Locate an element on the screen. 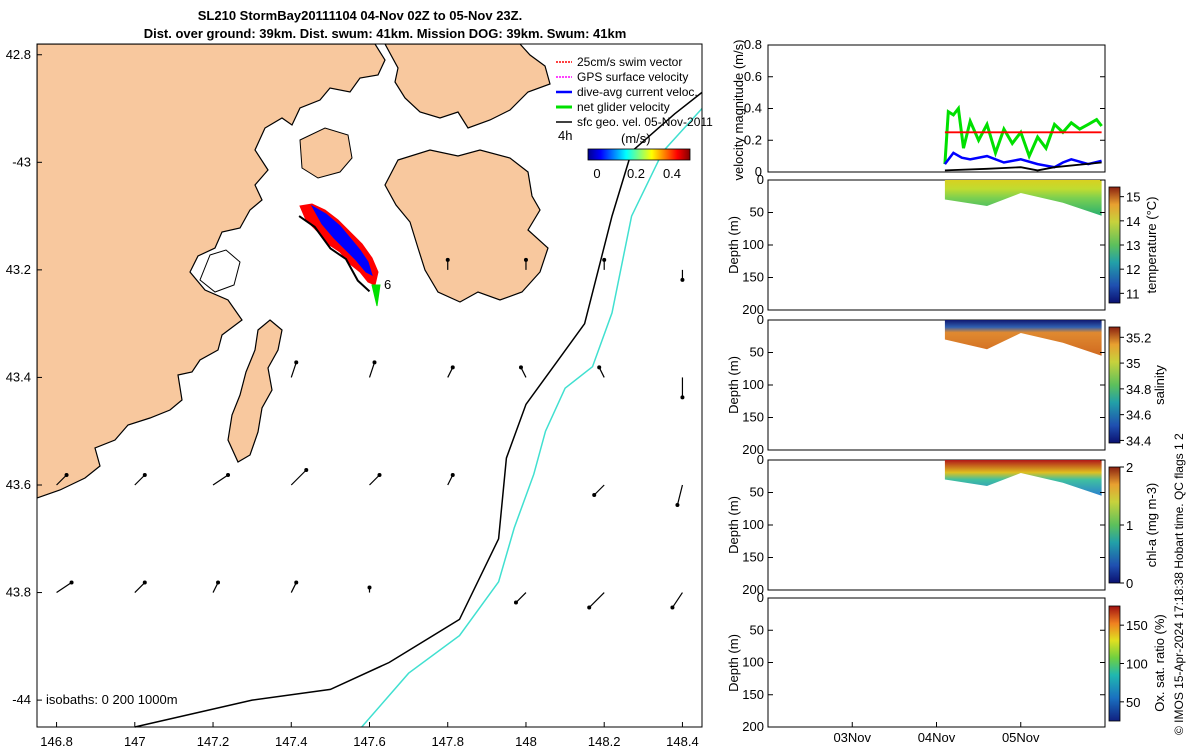  velocity-ylabel: velocity magnitude (m/s) is located at coordinates (738, 110).